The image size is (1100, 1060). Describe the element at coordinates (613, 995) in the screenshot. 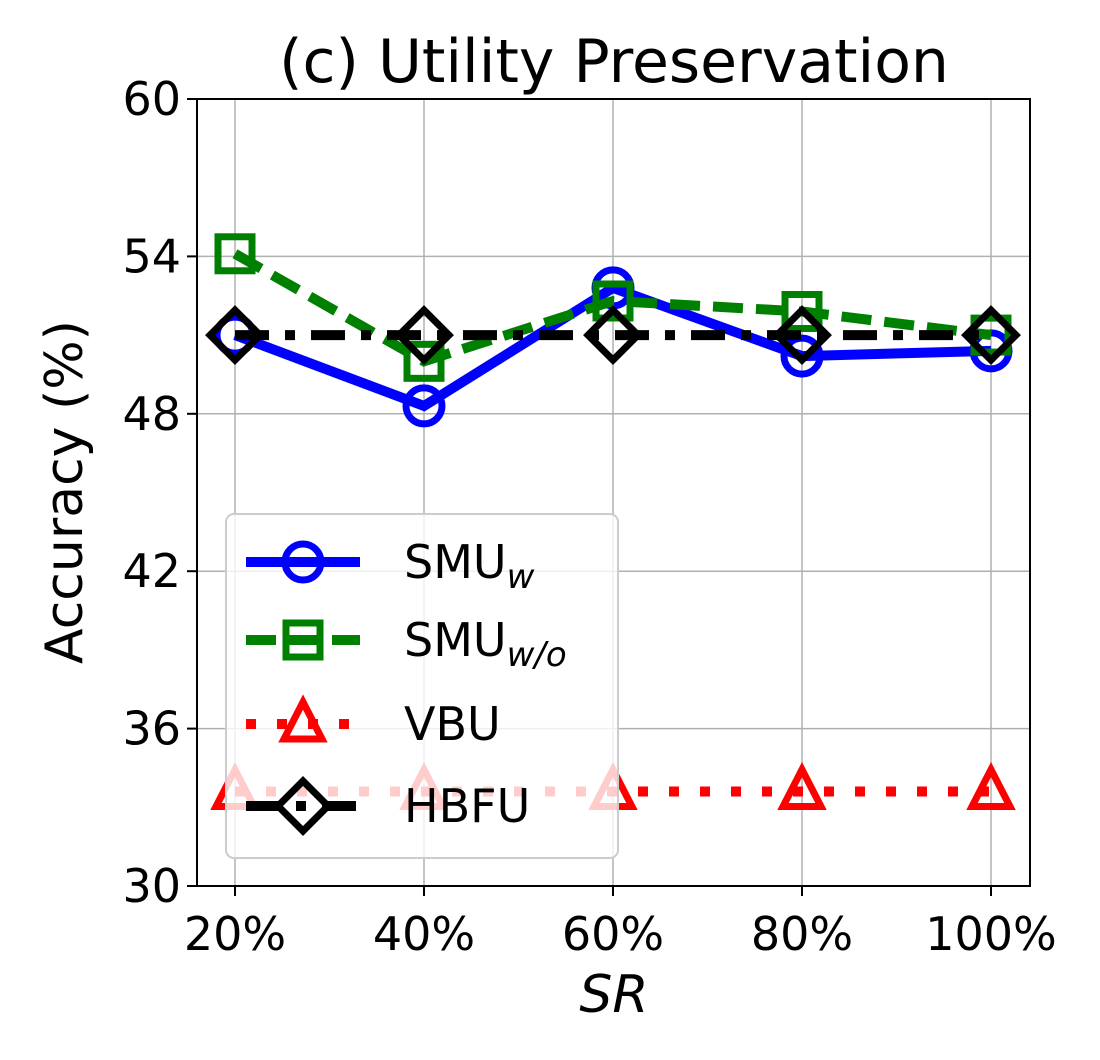

I see `x-axis-label: SR` at that location.